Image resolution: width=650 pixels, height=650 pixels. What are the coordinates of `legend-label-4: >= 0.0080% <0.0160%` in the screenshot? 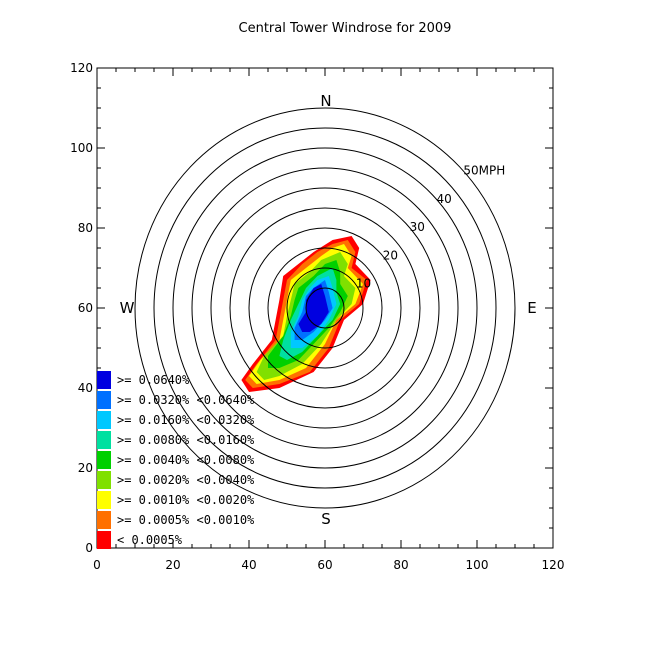 It's located at (186, 440).